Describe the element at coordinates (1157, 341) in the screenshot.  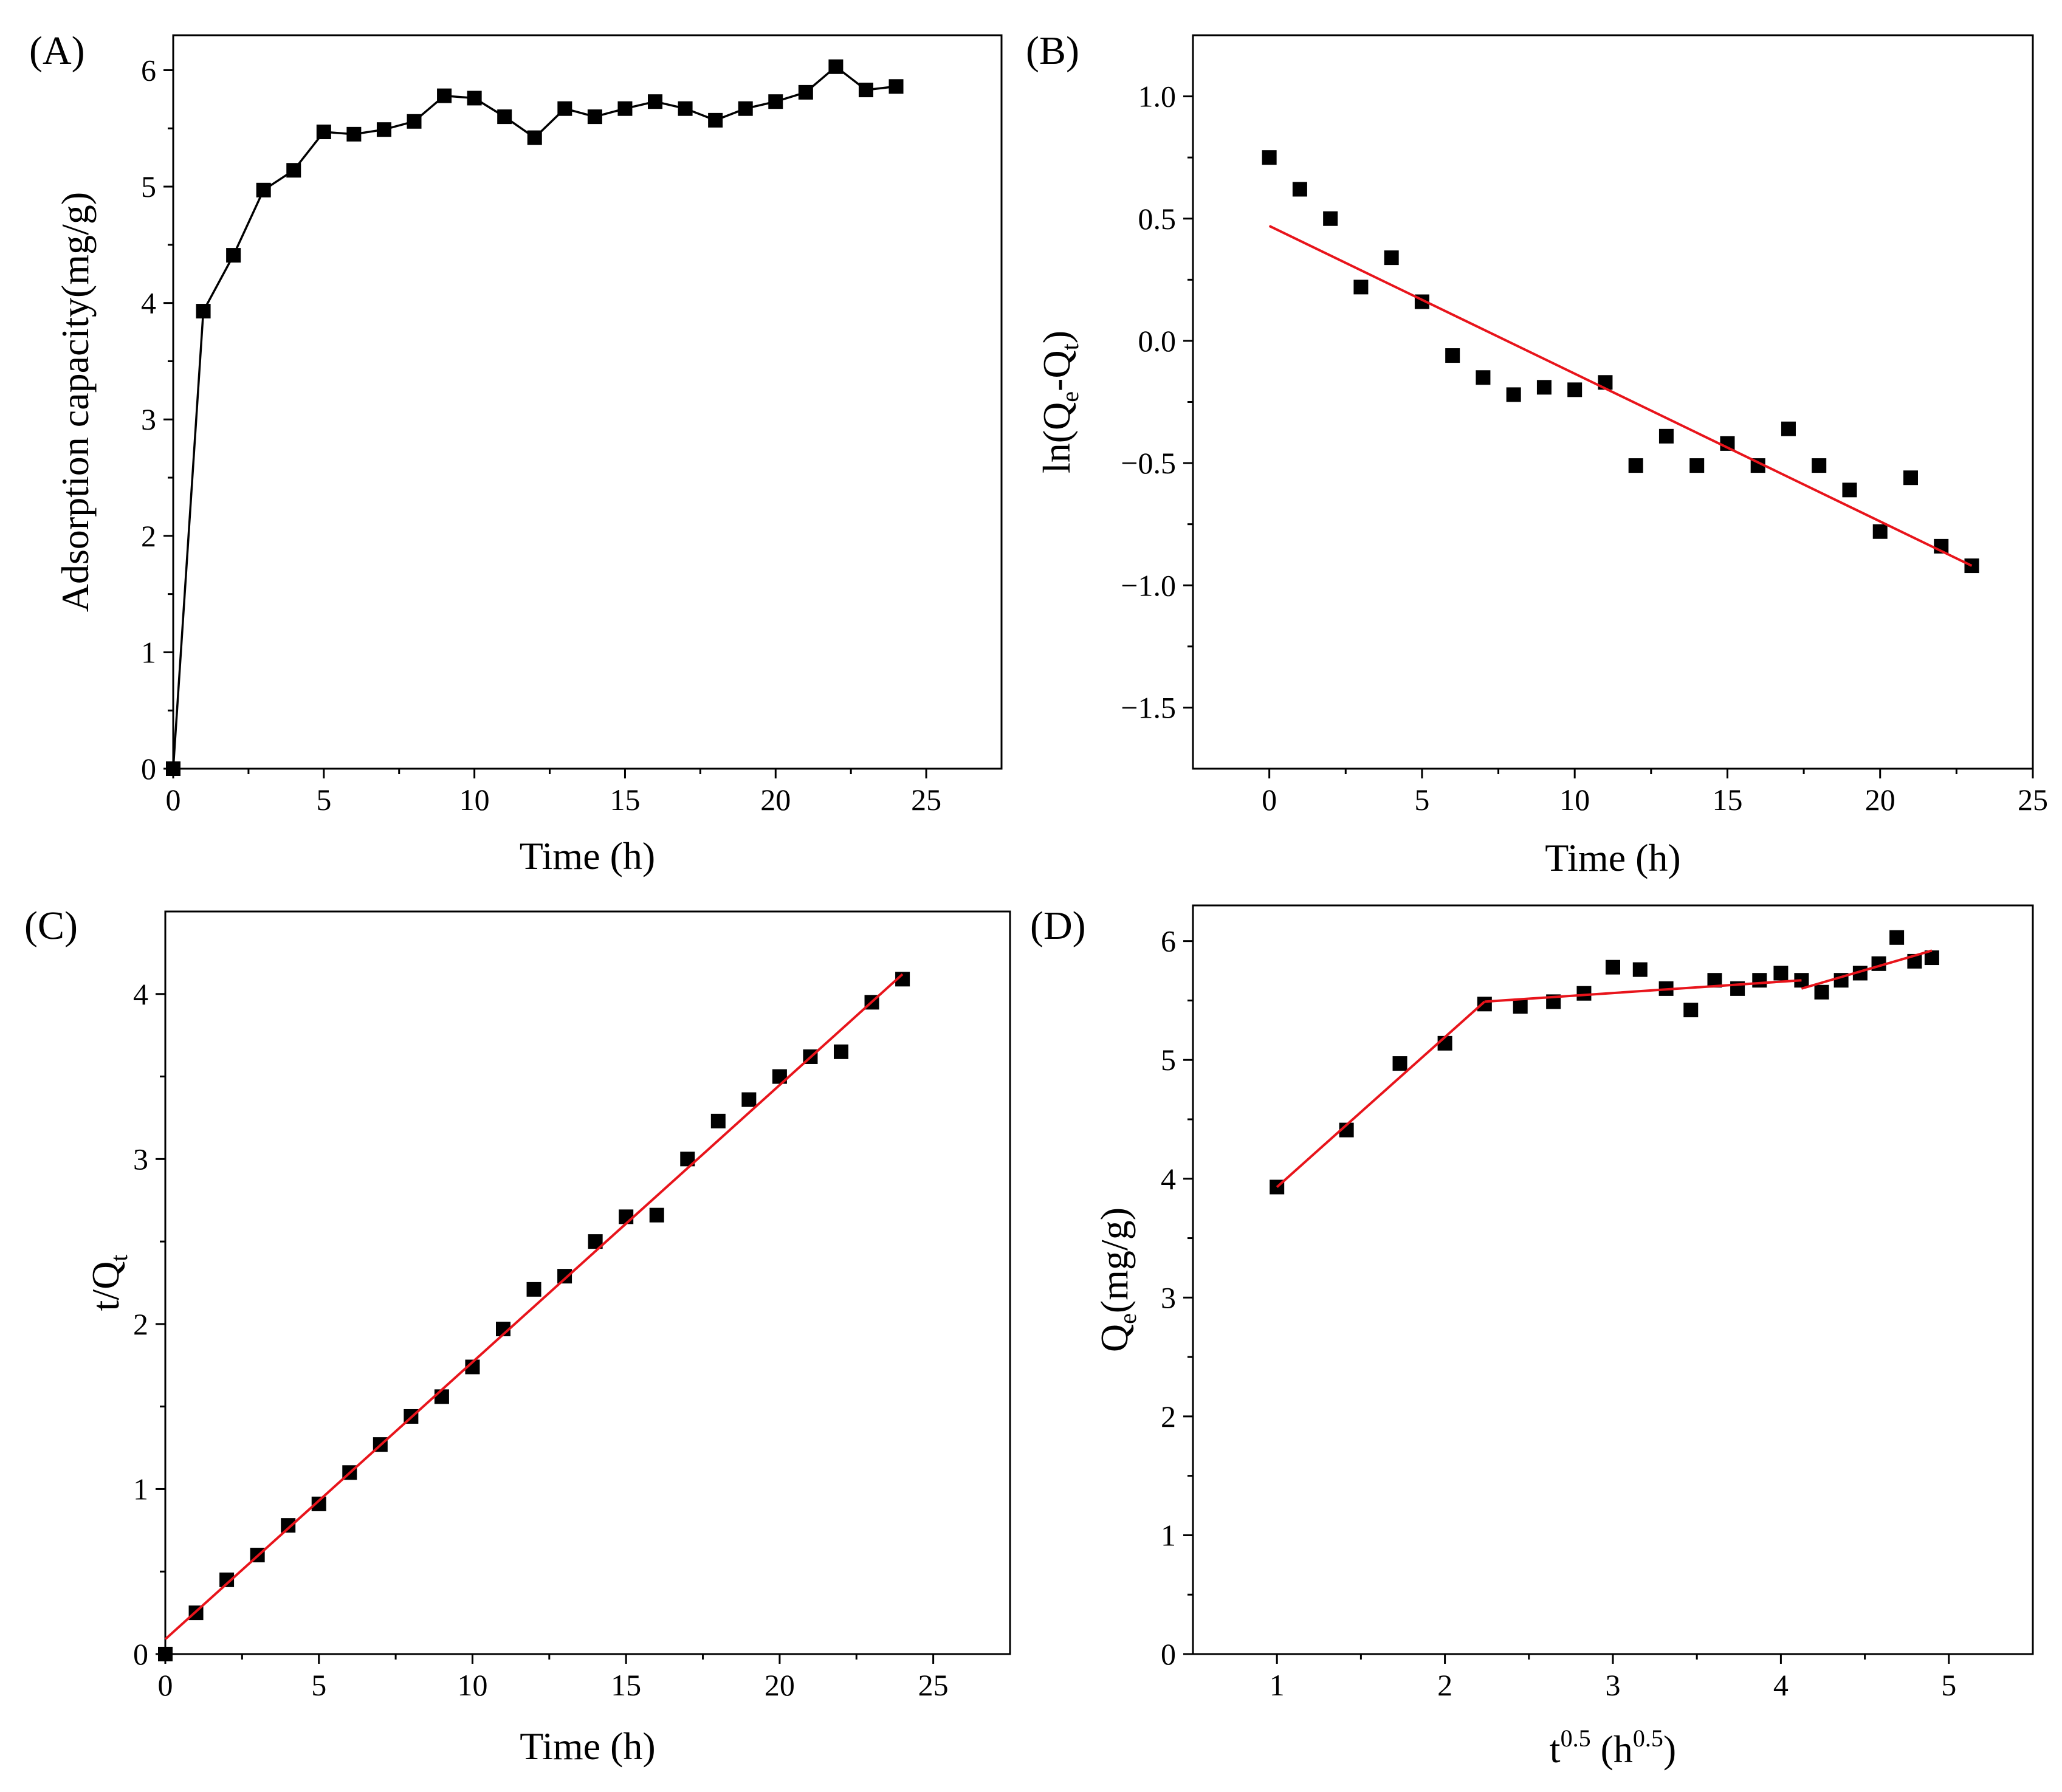
I see `y-tick-label: 0.0` at that location.